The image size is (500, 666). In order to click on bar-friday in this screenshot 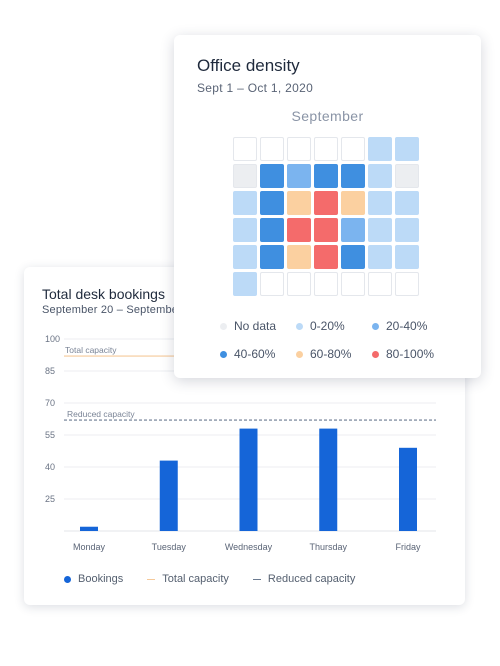, I will do `click(408, 489)`.